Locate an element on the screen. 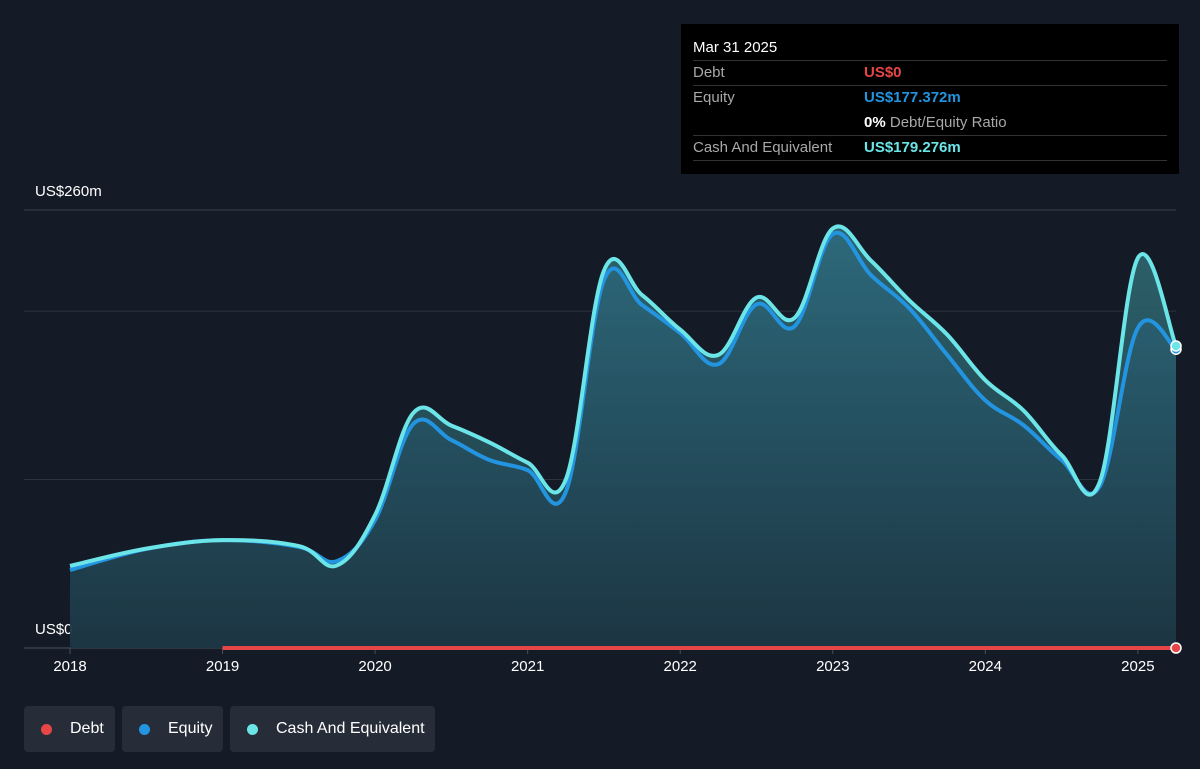  tooltip-row: Equity US$177.372m is located at coordinates (930, 97).